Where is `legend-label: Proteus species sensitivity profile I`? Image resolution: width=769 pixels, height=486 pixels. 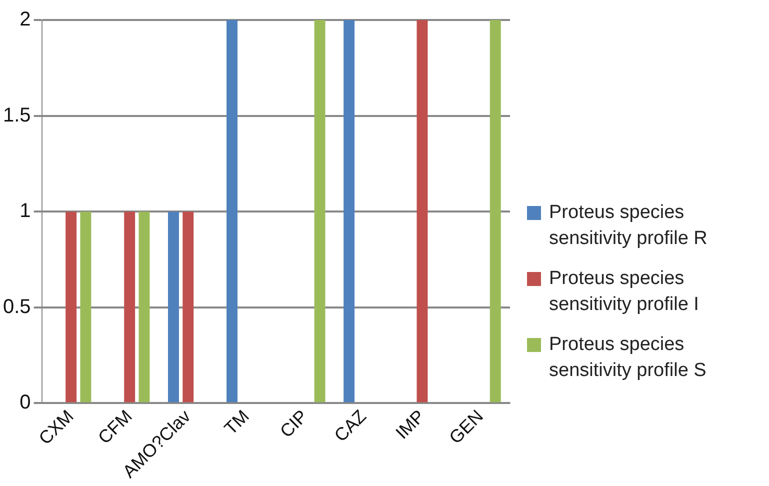
legend-label: Proteus species sensitivity profile I is located at coordinates (624, 292).